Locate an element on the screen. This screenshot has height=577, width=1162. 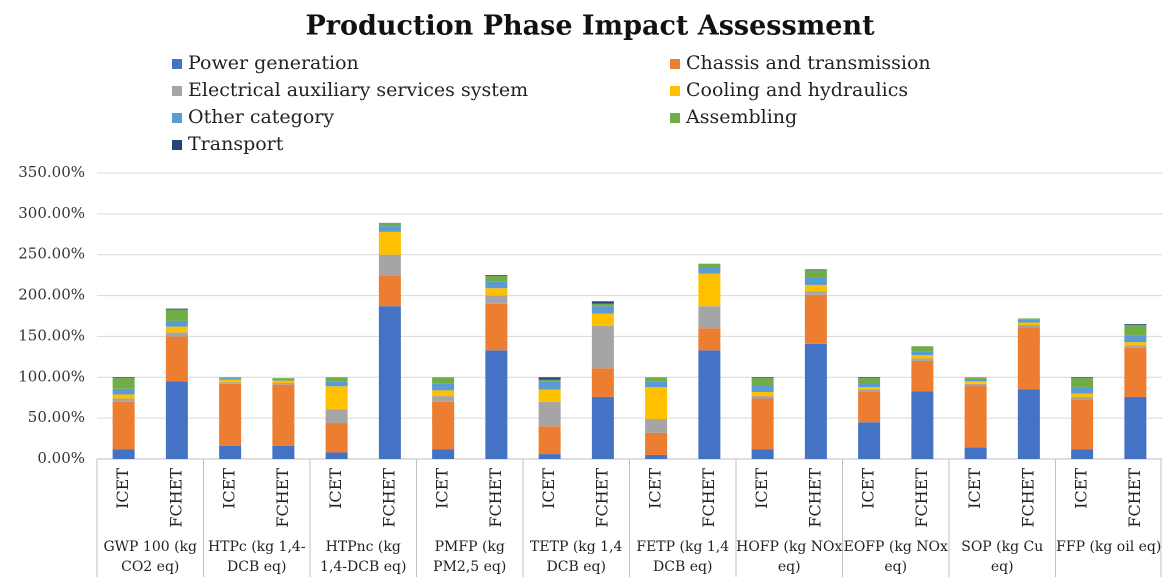
group-label: EOFP (kg NOx eq) is located at coordinates (895, 557).